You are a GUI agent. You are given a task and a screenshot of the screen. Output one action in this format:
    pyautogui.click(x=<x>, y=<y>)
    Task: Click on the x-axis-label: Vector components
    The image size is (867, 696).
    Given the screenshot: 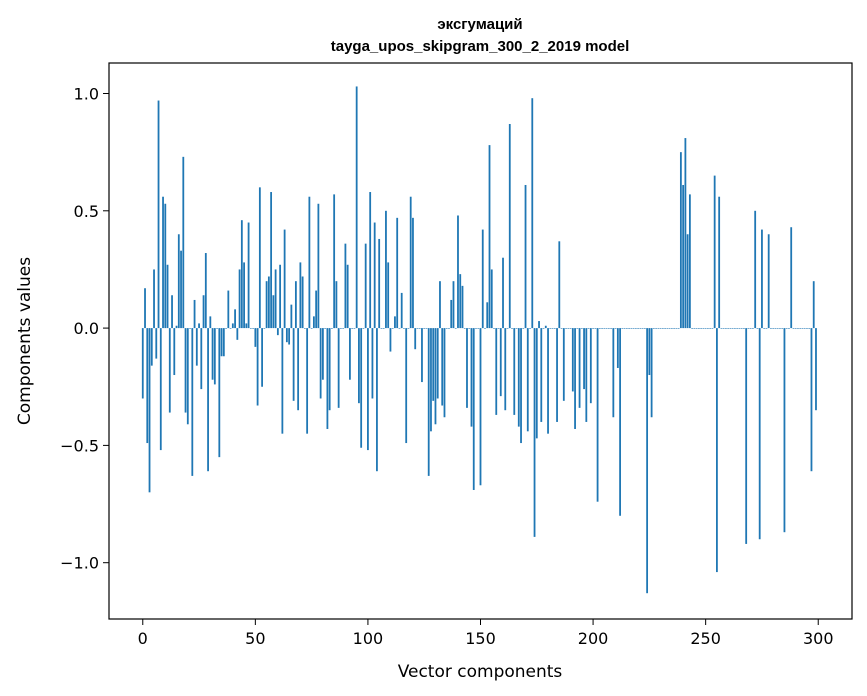 What is the action you would take?
    pyautogui.click(x=480, y=672)
    